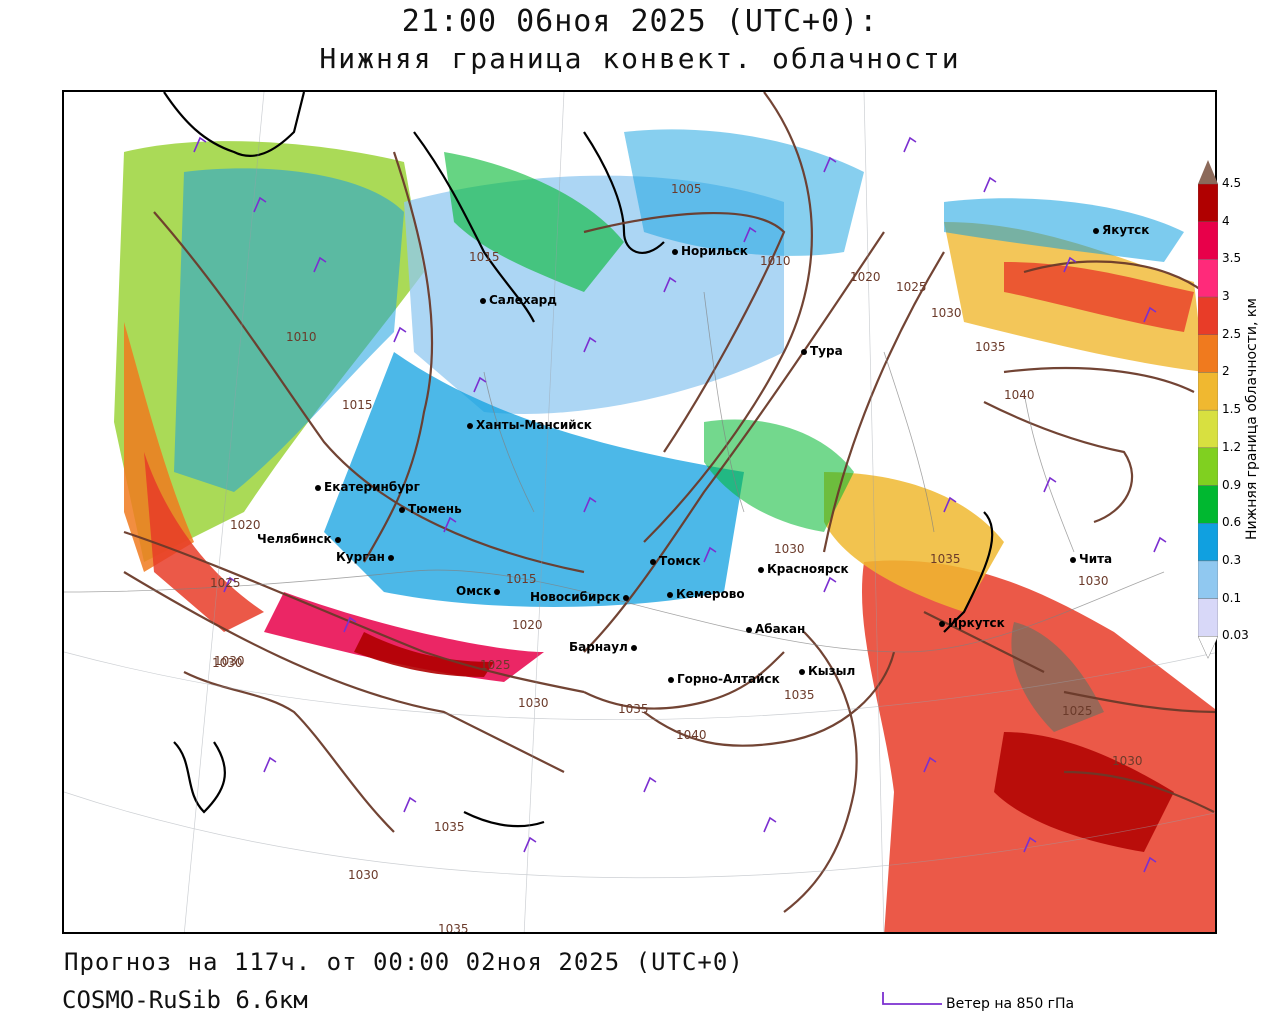  Describe the element at coordinates (159, 447) in the screenshot. I see `field-west-orange` at that location.